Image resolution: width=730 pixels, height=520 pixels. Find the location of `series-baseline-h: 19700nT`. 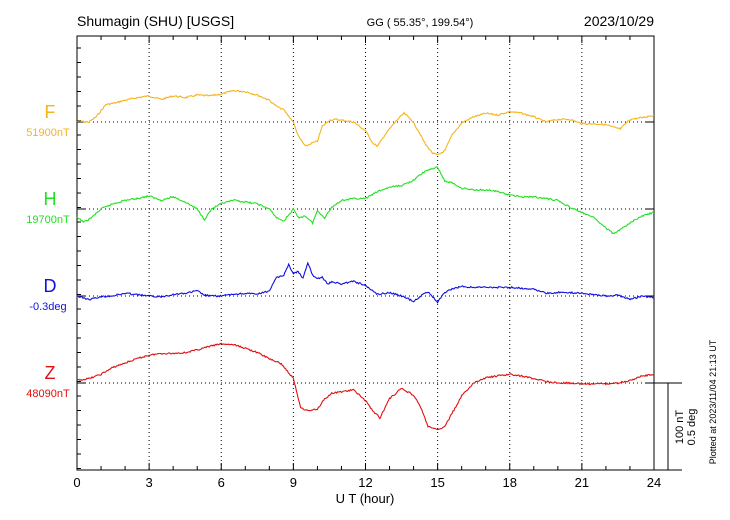

series-baseline-h: 19700nT is located at coordinates (48, 220).